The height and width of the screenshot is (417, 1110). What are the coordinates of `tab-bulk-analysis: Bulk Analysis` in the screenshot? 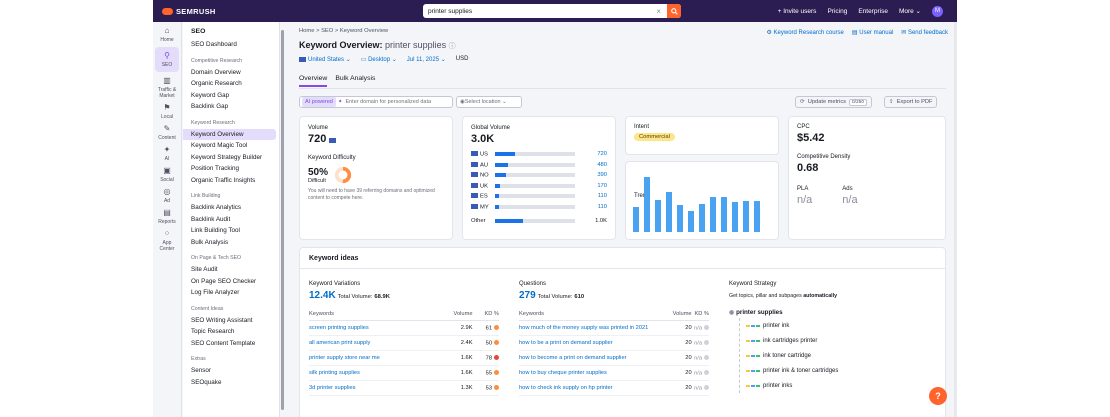 It's located at (355, 78).